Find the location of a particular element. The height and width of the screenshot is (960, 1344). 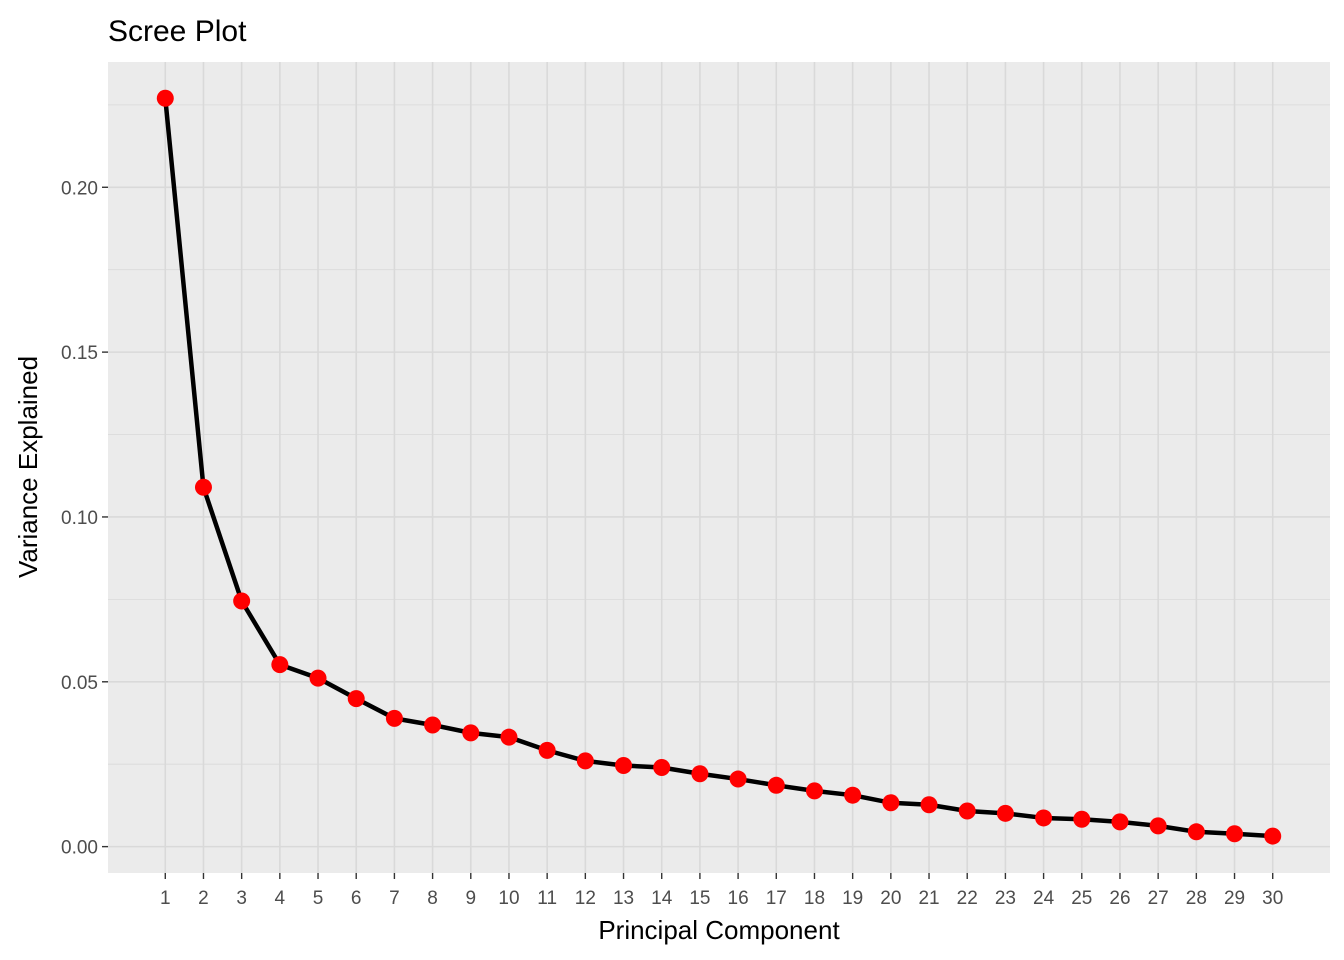

x-tick-label: 7 is located at coordinates (394, 898).